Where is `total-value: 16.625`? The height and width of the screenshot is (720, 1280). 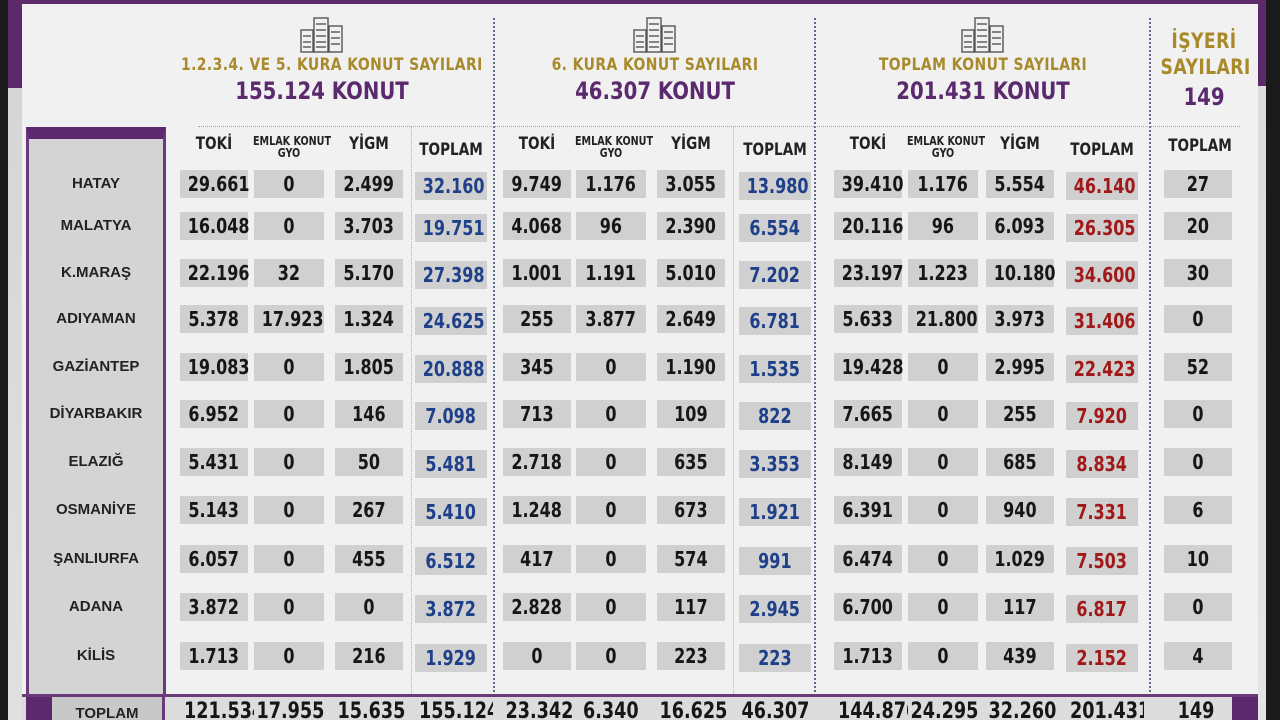
total-value: 16.625 is located at coordinates (693, 709).